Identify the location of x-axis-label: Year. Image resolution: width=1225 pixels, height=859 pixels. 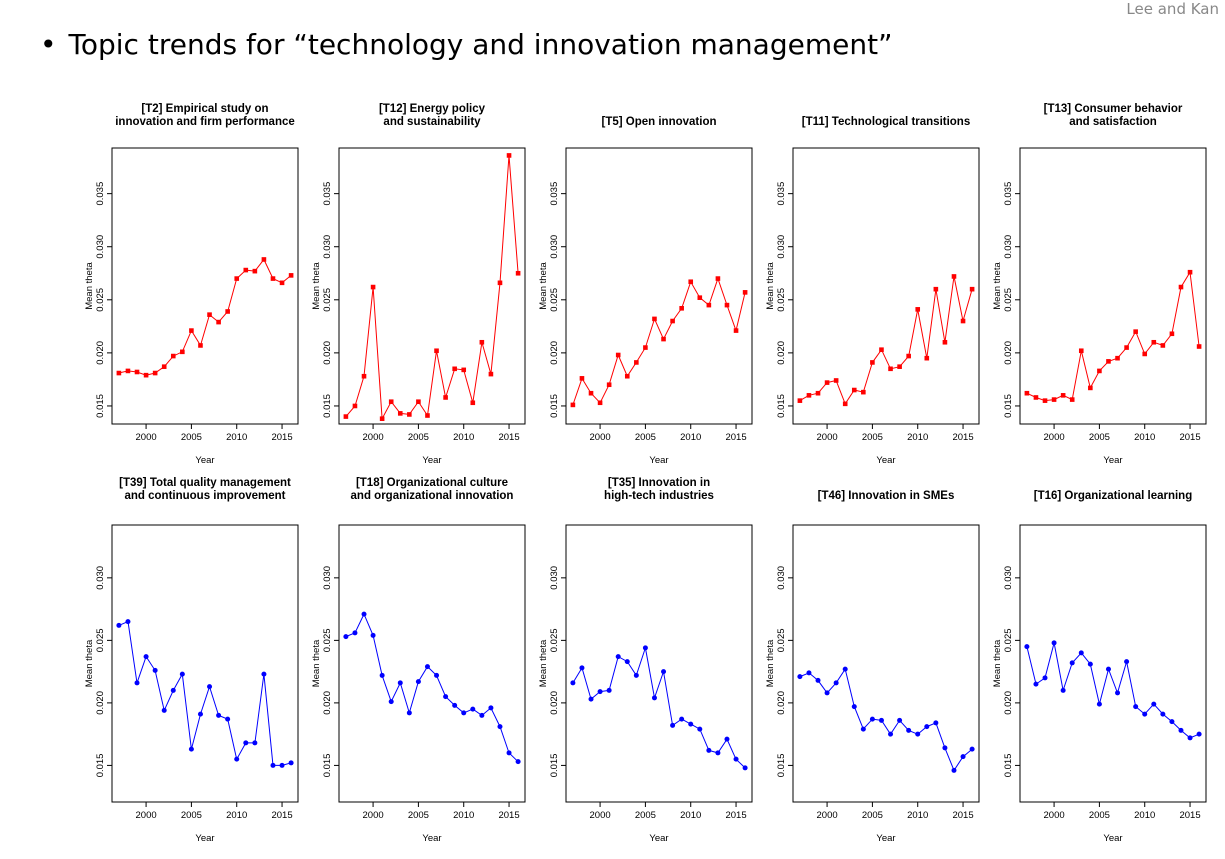
(658, 838).